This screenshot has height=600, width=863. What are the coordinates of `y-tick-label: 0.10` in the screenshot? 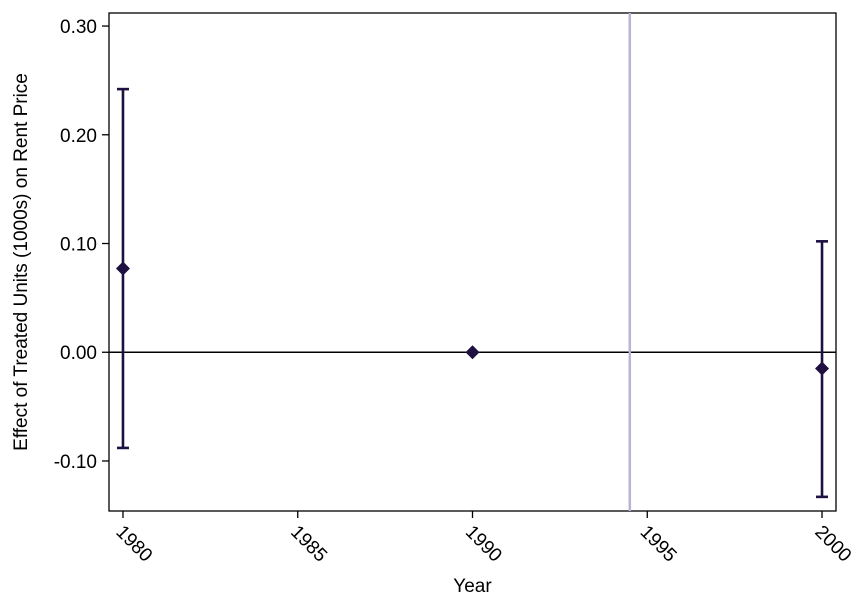 It's located at (78, 245).